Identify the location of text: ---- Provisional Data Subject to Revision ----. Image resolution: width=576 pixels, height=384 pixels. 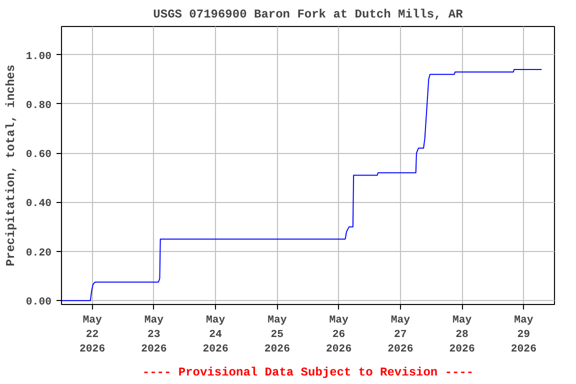
(308, 373).